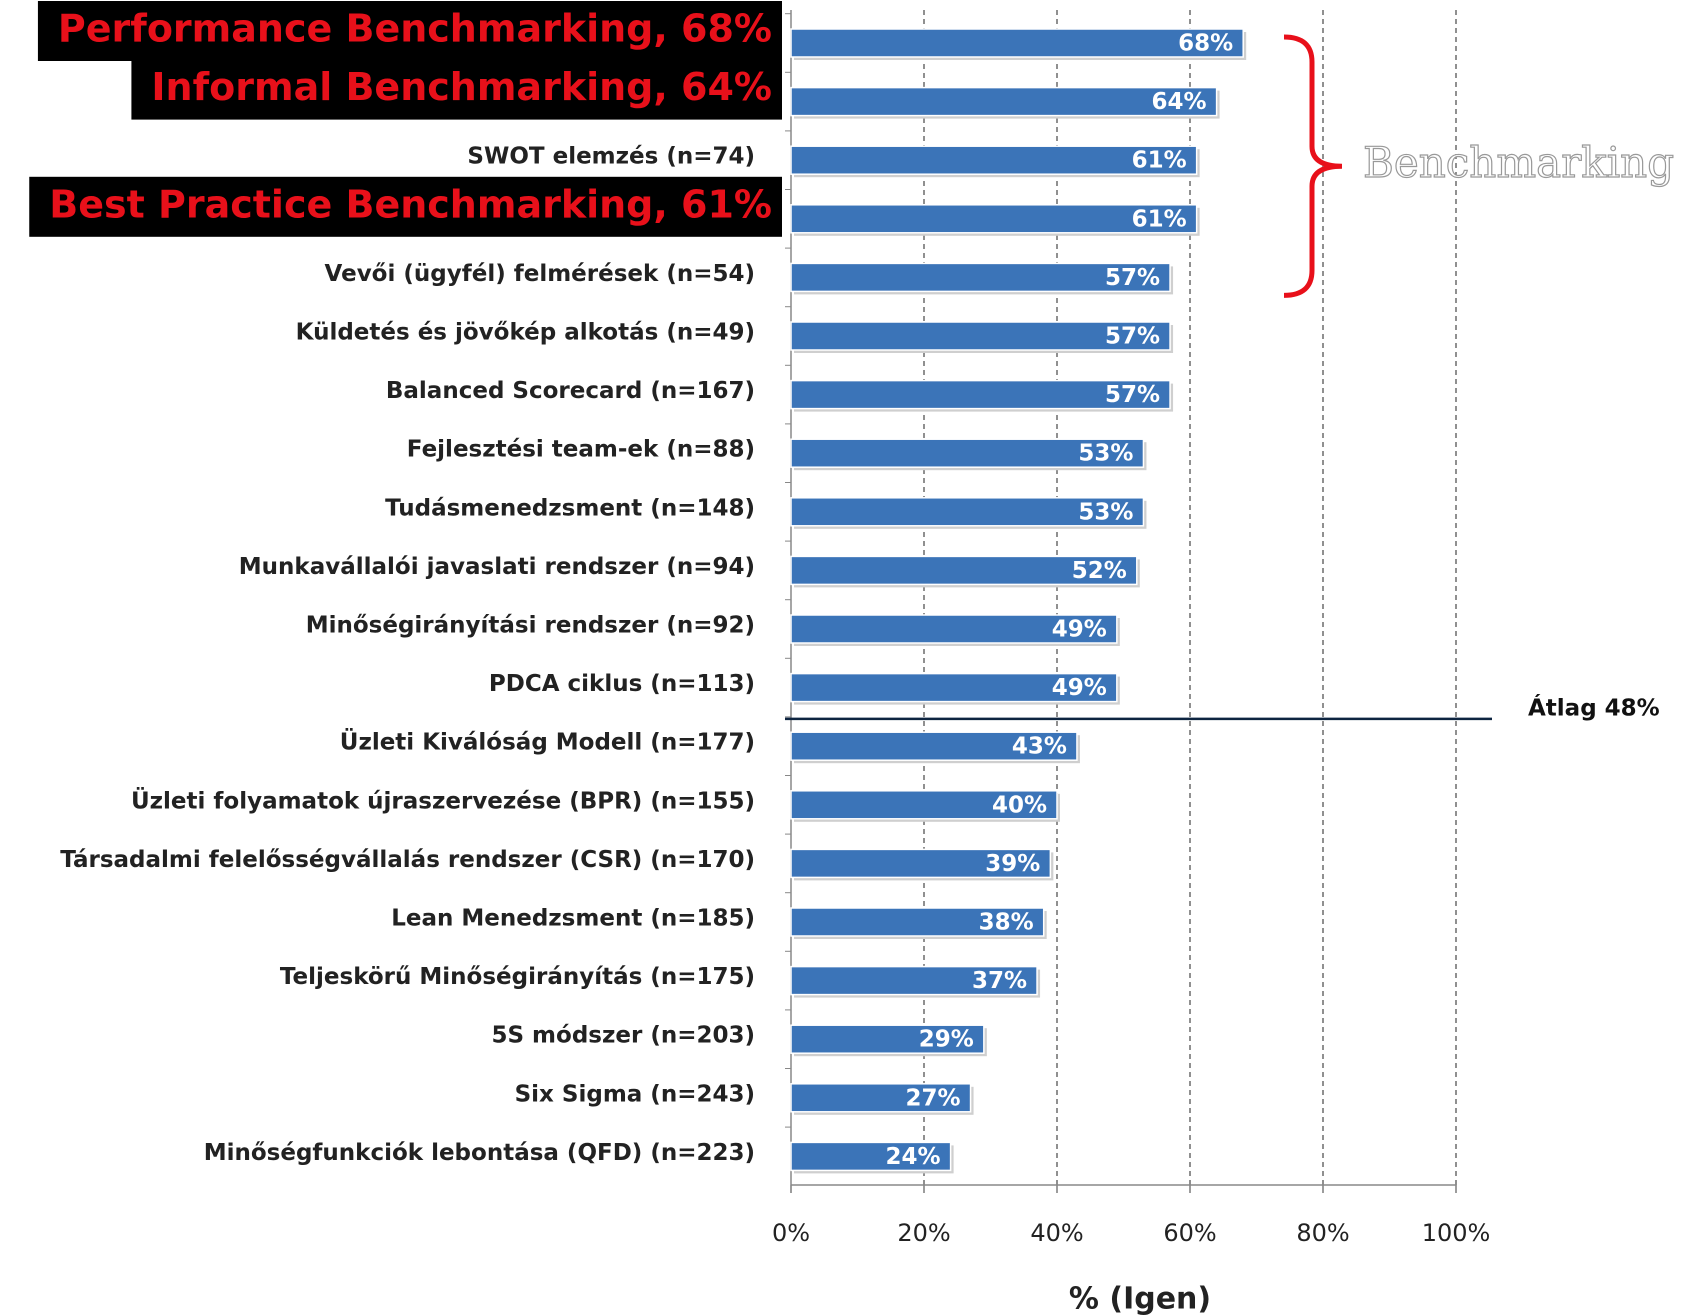 The image size is (1682, 1315). I want to click on x-tick-label: 100%, so click(1456, 1233).